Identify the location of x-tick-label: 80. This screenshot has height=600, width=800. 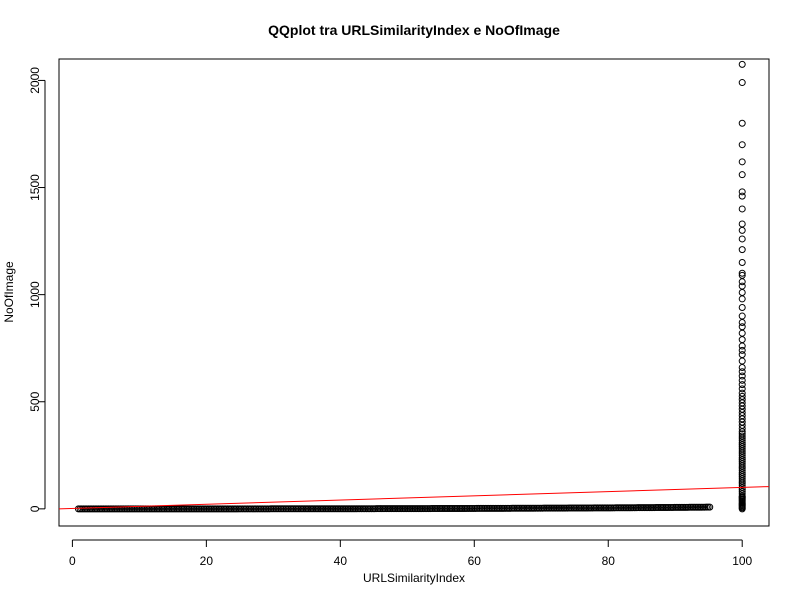
(609, 561).